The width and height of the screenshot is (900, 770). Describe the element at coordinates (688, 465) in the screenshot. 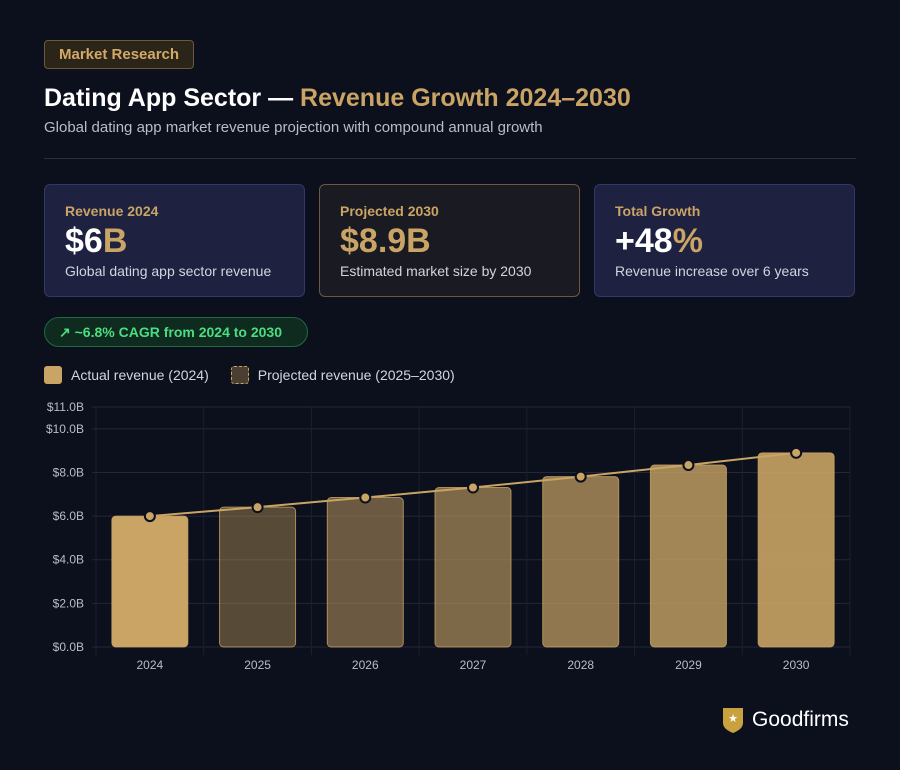

I see `data-point-2029` at that location.